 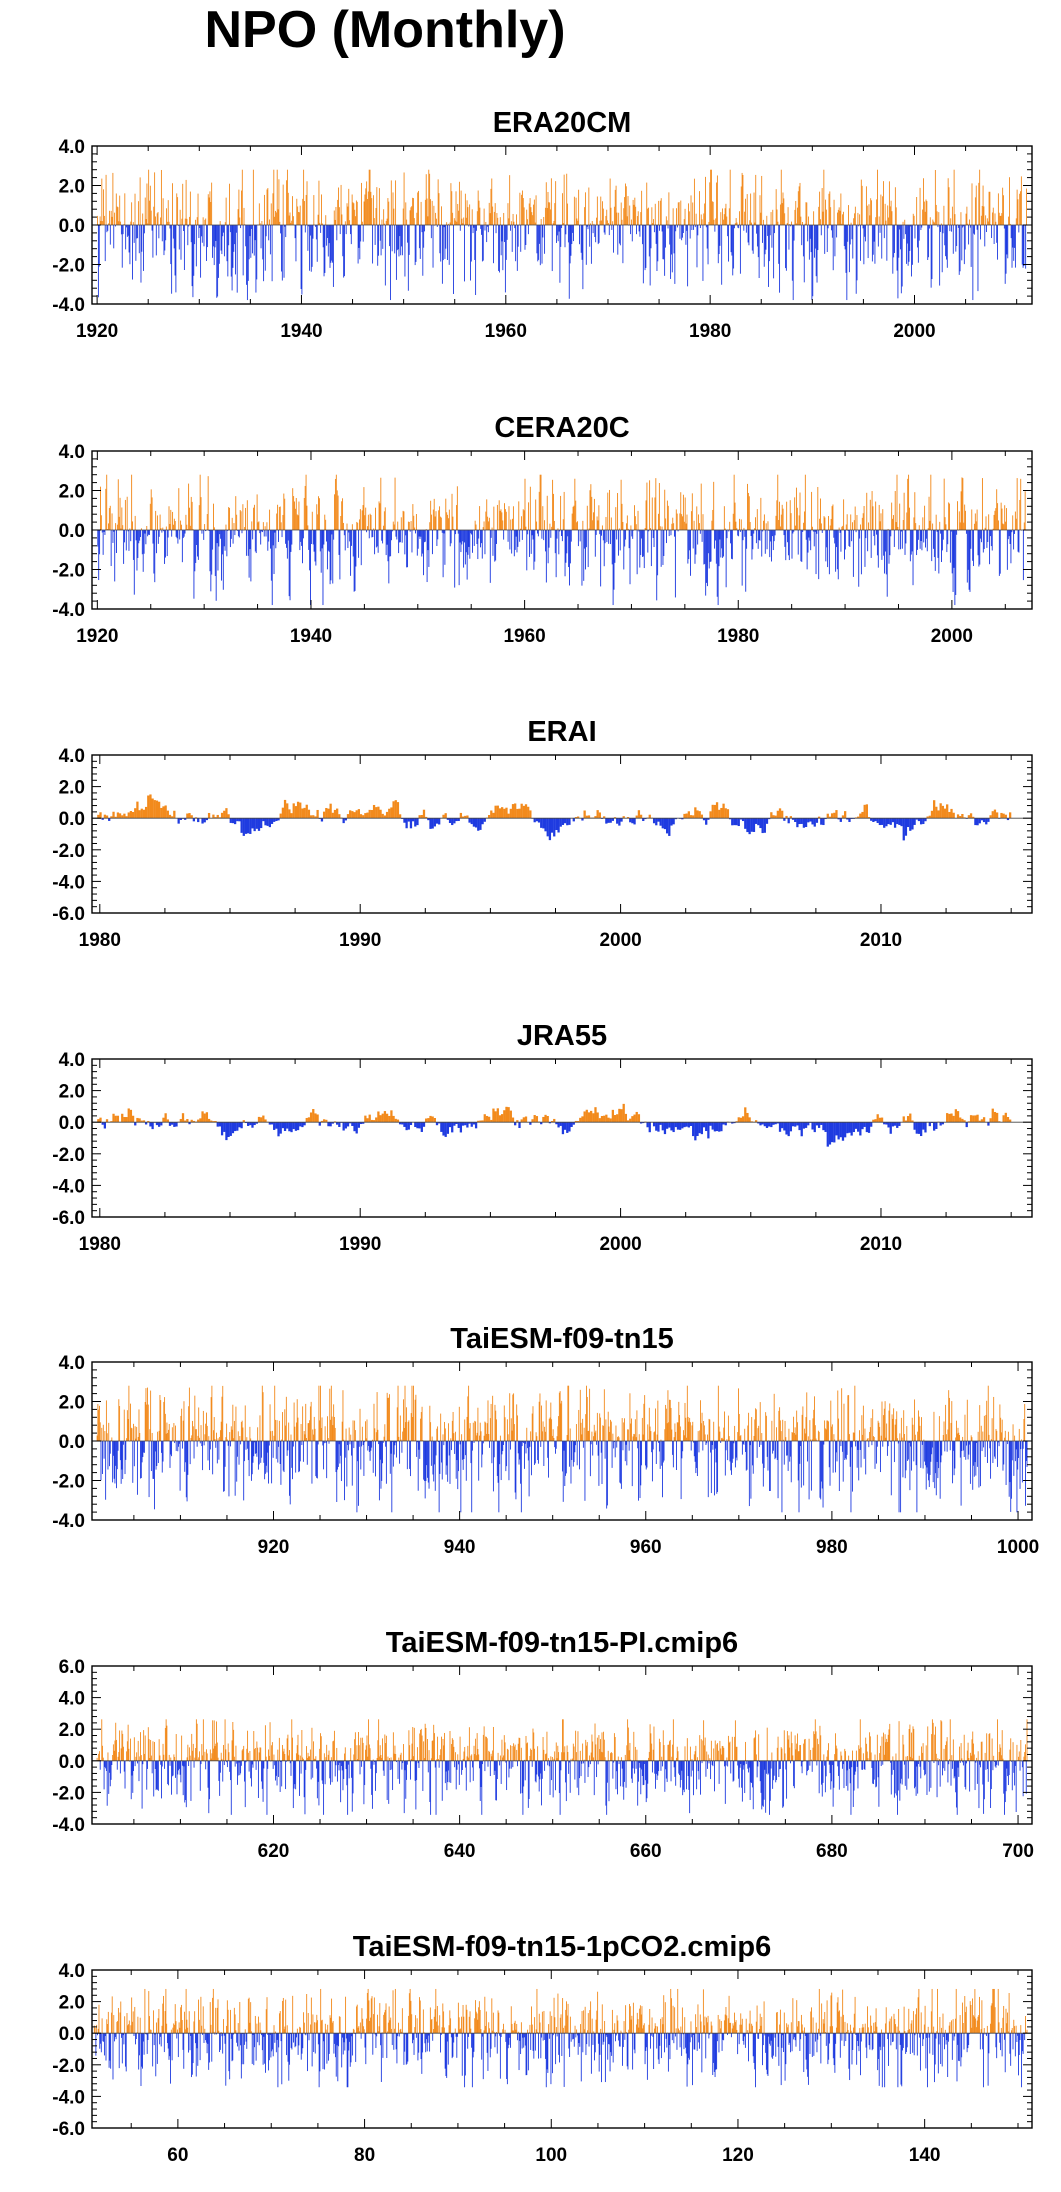 I want to click on x-tick-label: 1940, so click(x=301, y=331).